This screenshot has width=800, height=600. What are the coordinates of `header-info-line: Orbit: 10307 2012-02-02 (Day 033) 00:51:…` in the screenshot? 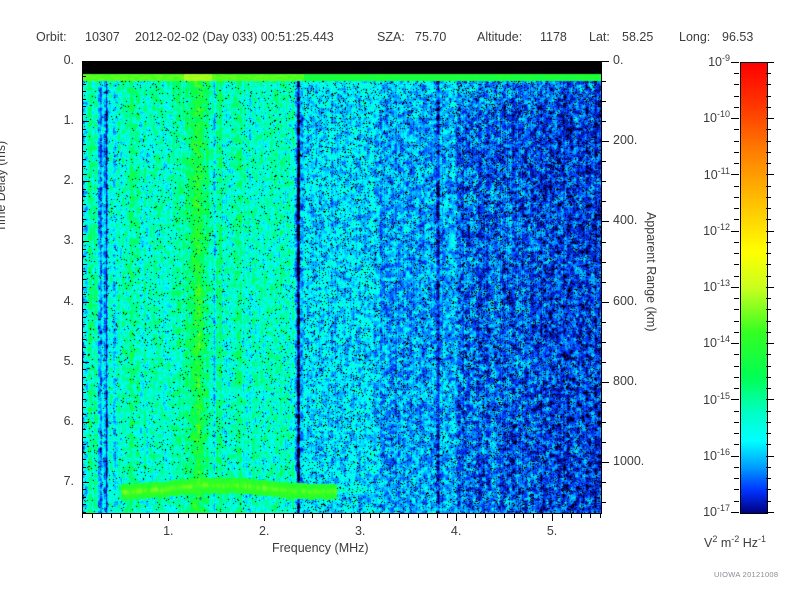 It's located at (400, 39).